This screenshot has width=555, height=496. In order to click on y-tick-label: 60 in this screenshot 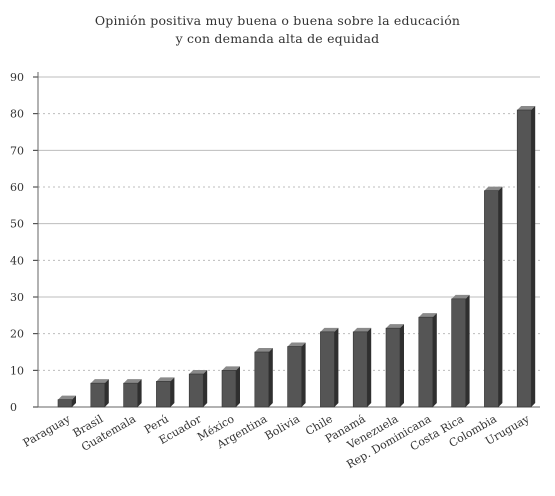, I will do `click(17, 187)`.